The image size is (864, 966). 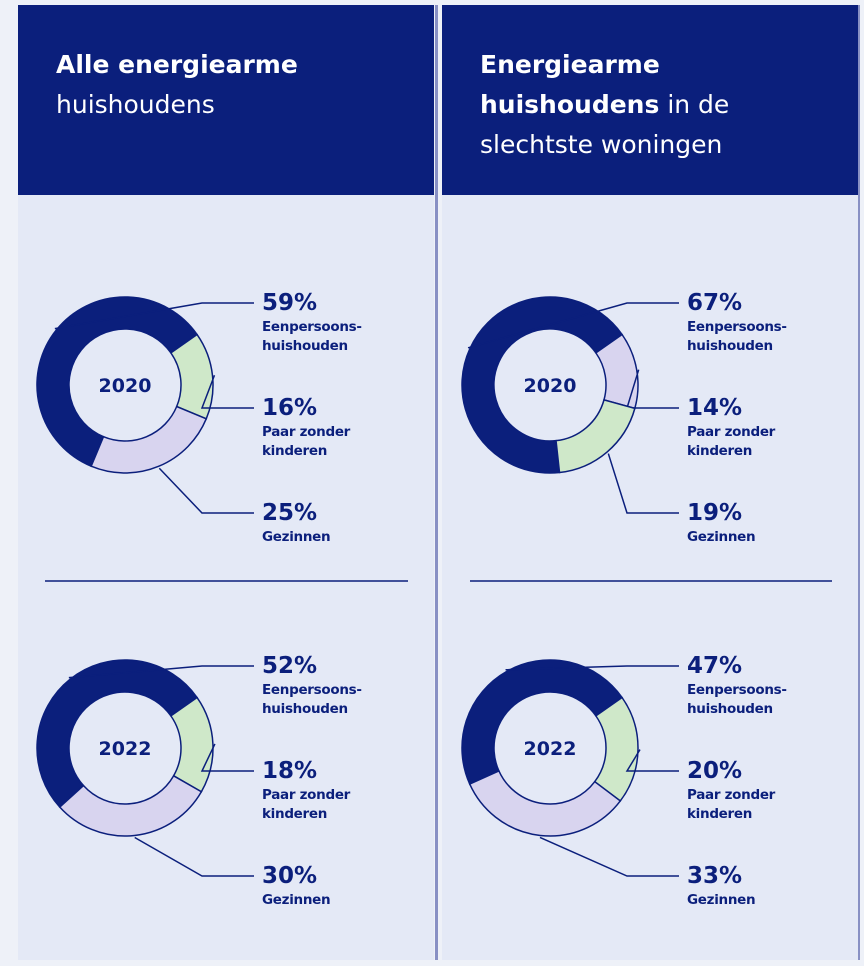 I want to click on column-header: Alle energiearme huishoudens, so click(x=226, y=100).